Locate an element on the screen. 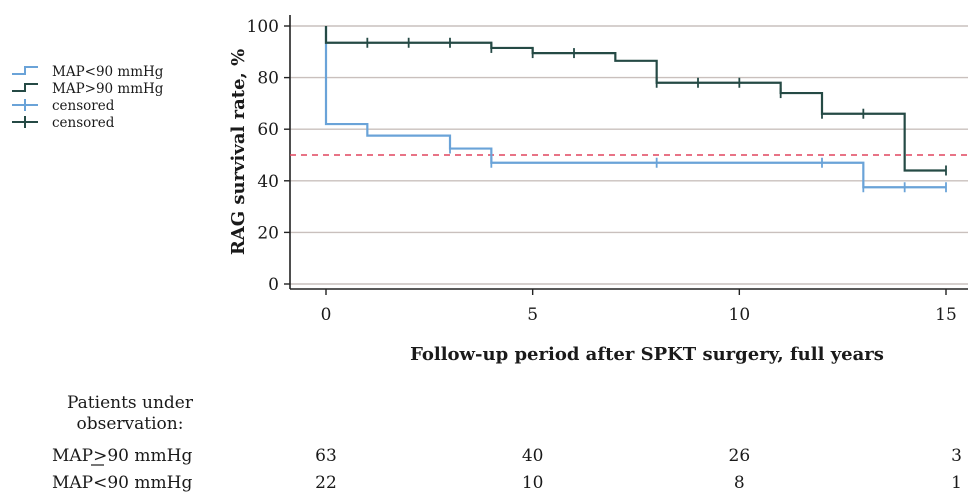 This screenshot has width=977, height=499. risk-count-cell: 63 is located at coordinates (326, 456).